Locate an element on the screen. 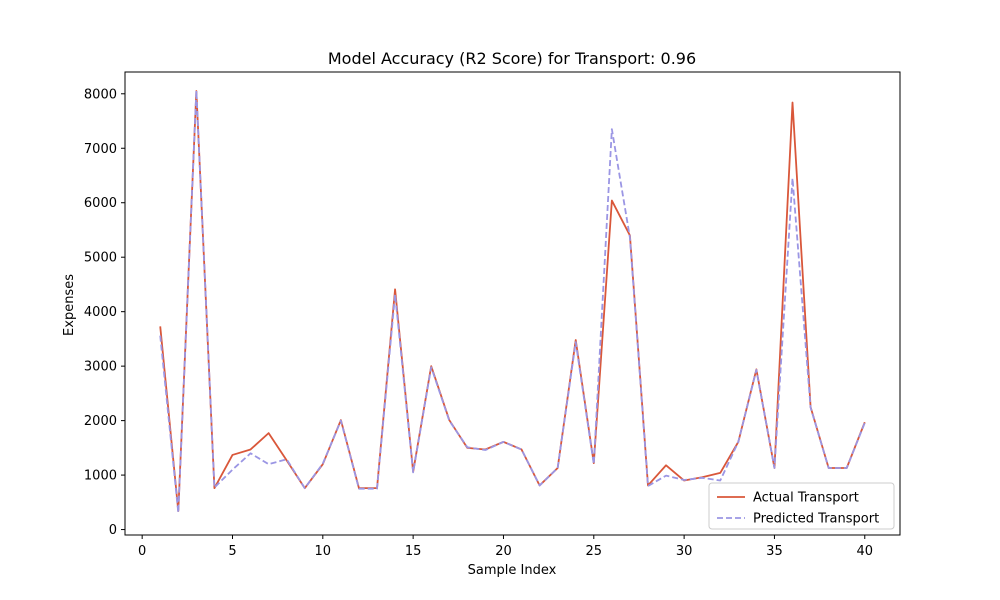 The image size is (1000, 600). legend-box is located at coordinates (801, 506).